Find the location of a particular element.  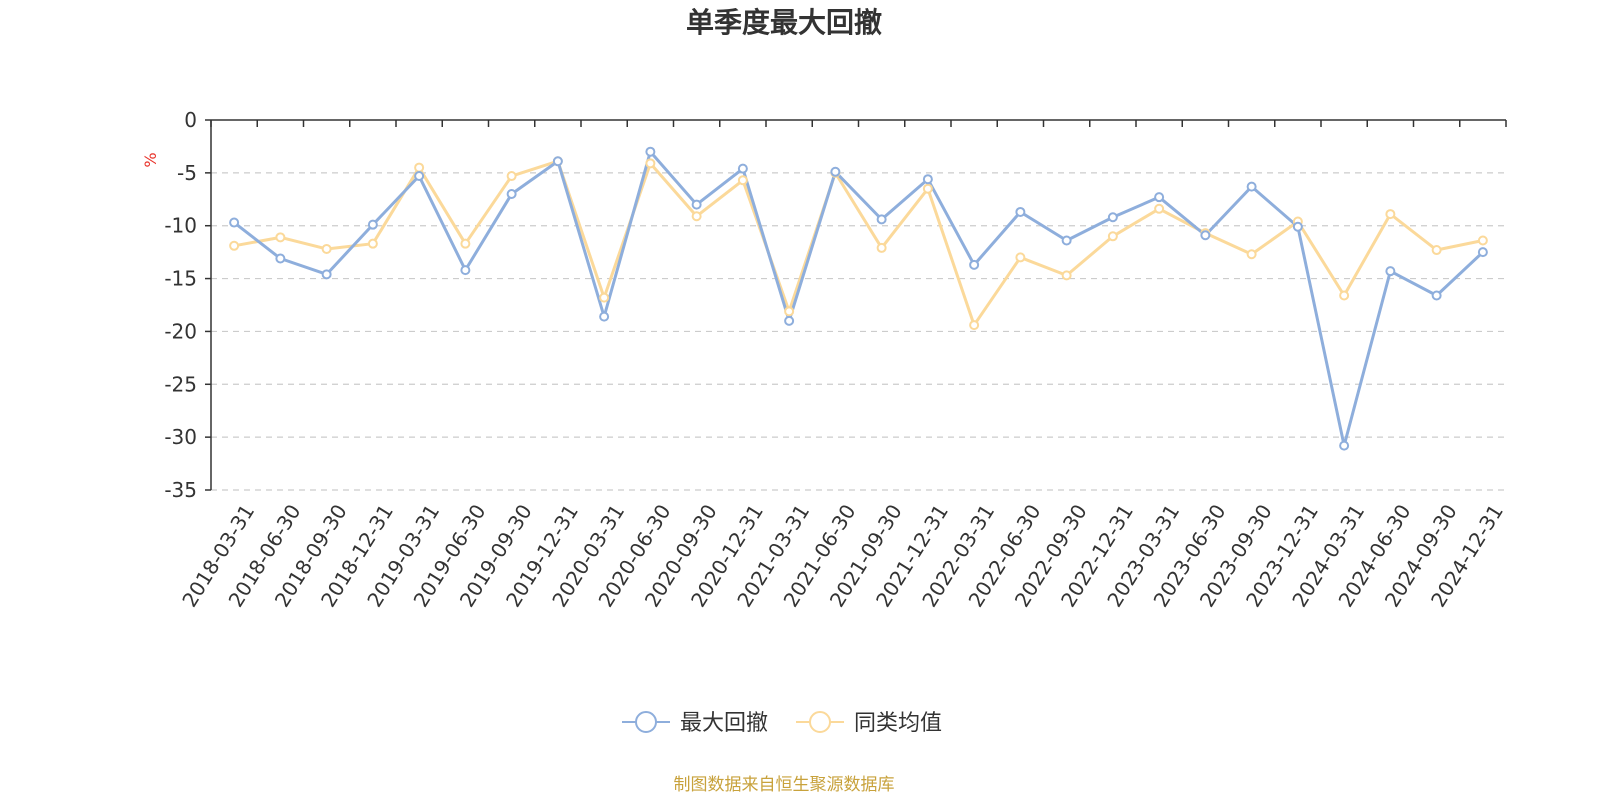

y-tick-label: 0 is located at coordinates (190, 120).